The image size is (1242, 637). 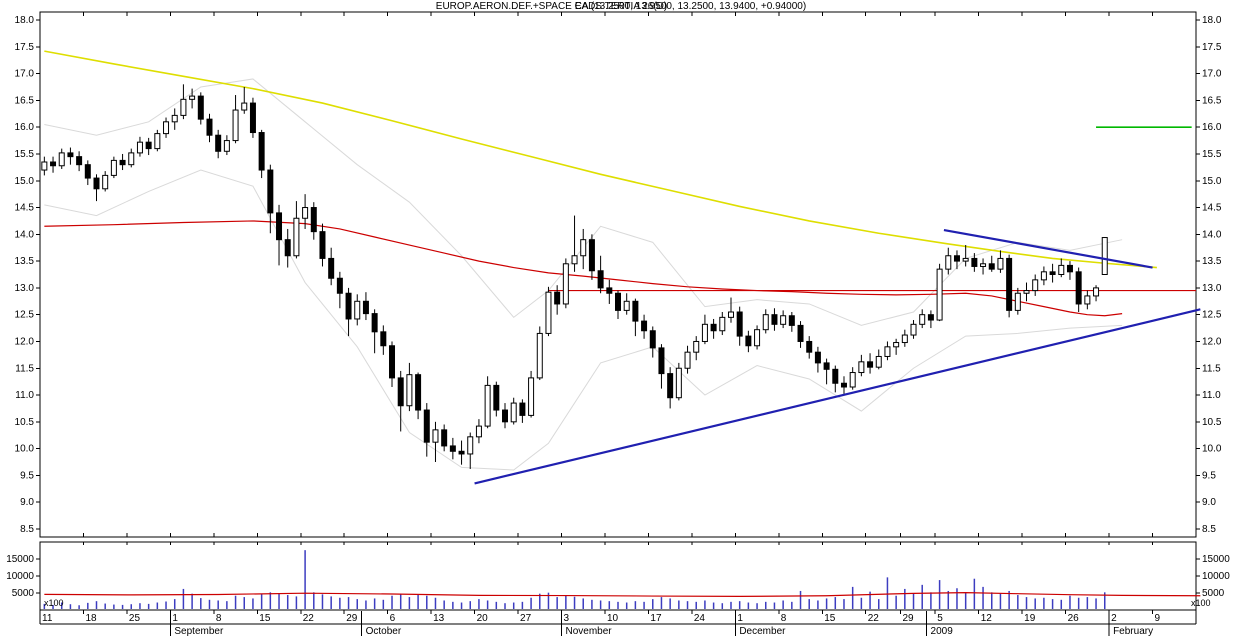 What do you see at coordinates (384, 631) in the screenshot?
I see `month-label: October` at bounding box center [384, 631].